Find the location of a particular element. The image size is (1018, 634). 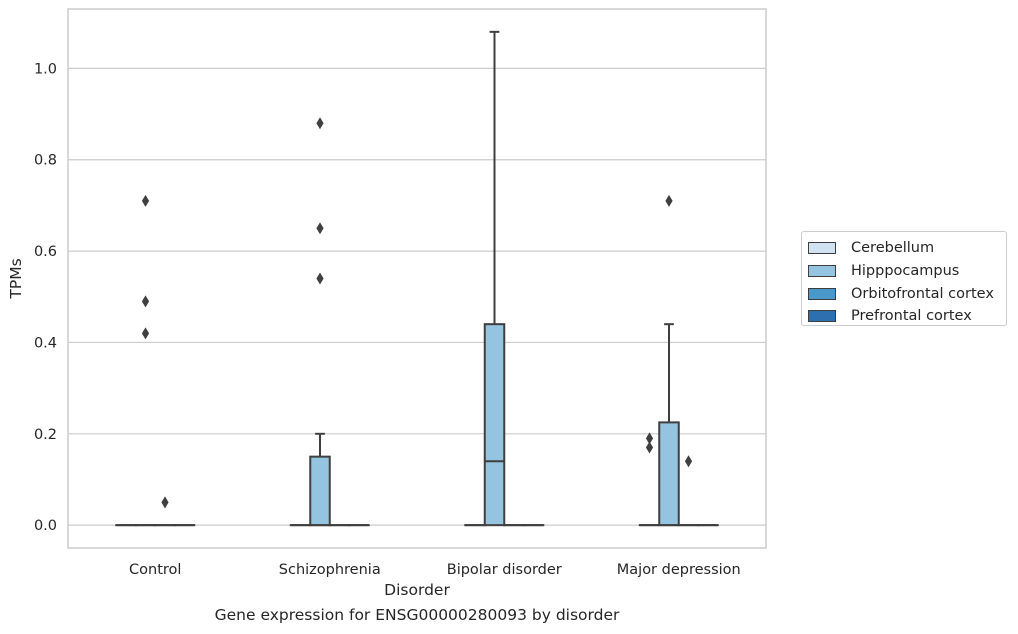

y-tick-label: 0.4 is located at coordinates (45, 343).